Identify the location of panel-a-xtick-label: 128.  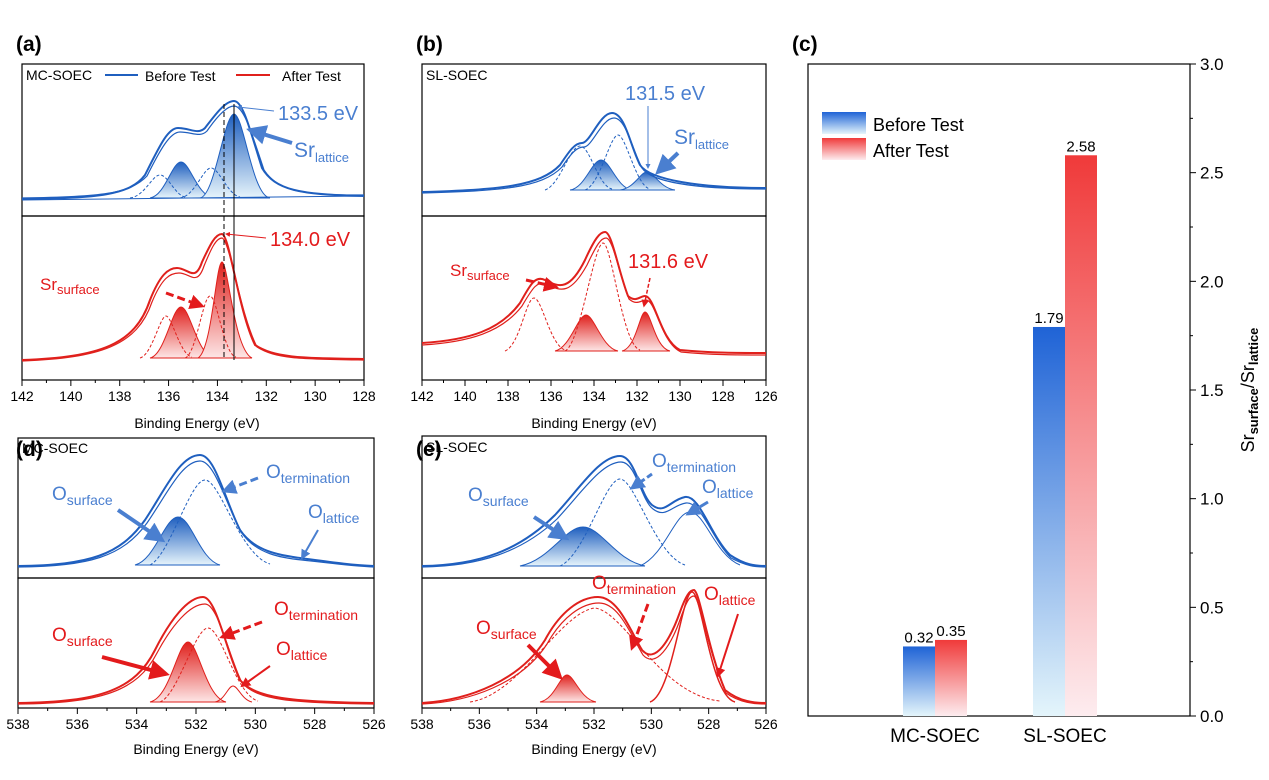
(364, 396).